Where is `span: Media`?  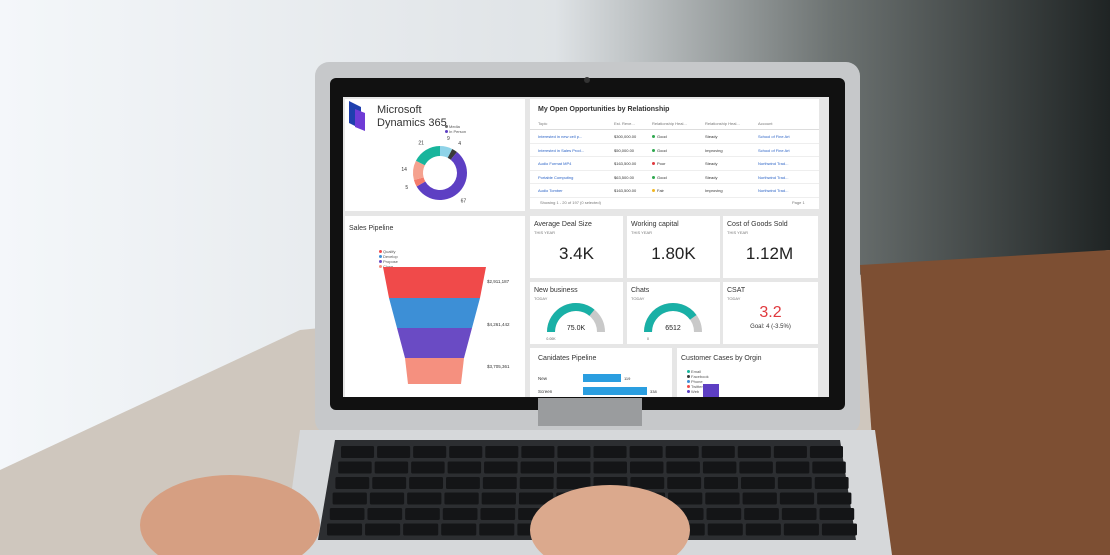
span: Media is located at coordinates (455, 126).